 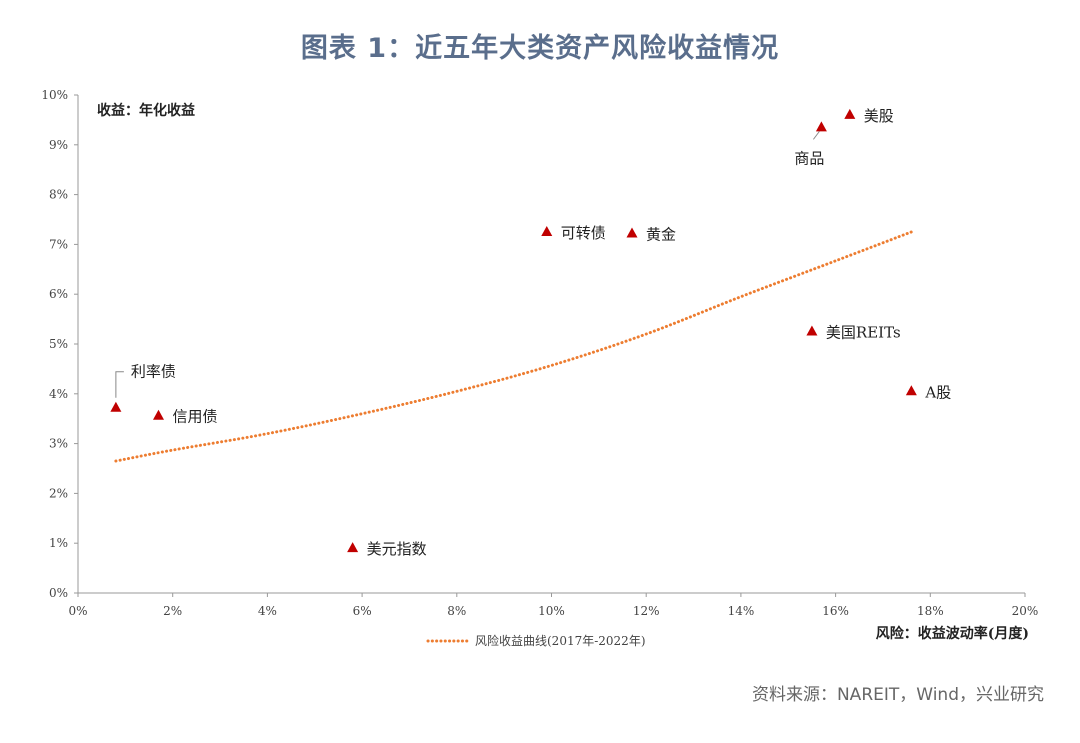 I want to click on y-tick-label: 3%, so click(x=58, y=444).